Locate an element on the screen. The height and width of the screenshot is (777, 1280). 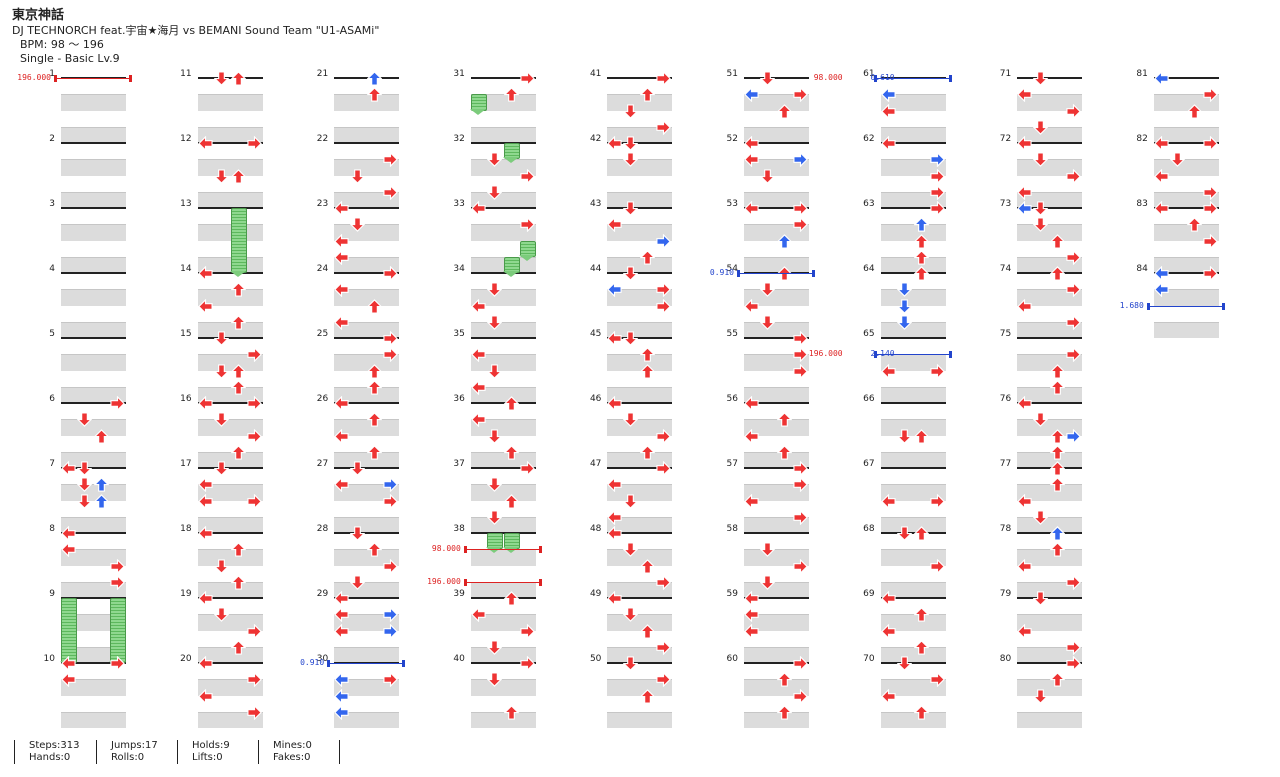
bpm-change-line is located at coordinates (92, 78).